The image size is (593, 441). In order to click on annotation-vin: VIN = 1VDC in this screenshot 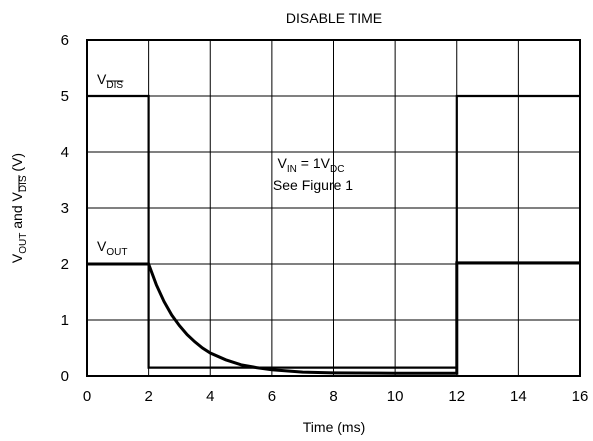, I will do `click(311, 165)`.